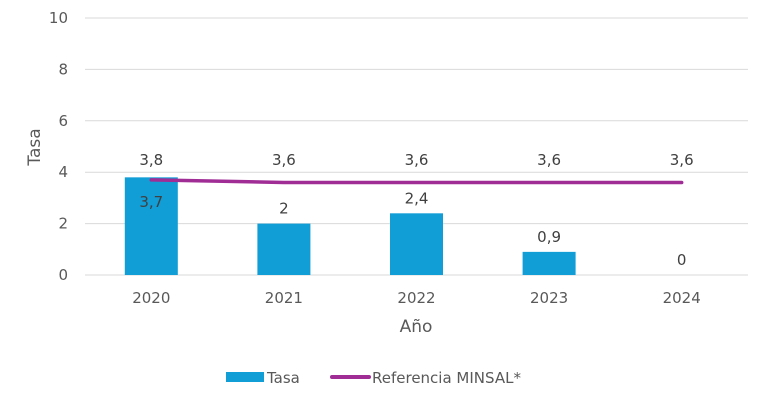  What do you see at coordinates (283, 378) in the screenshot?
I see `legend-label-tasa: Tasa` at bounding box center [283, 378].